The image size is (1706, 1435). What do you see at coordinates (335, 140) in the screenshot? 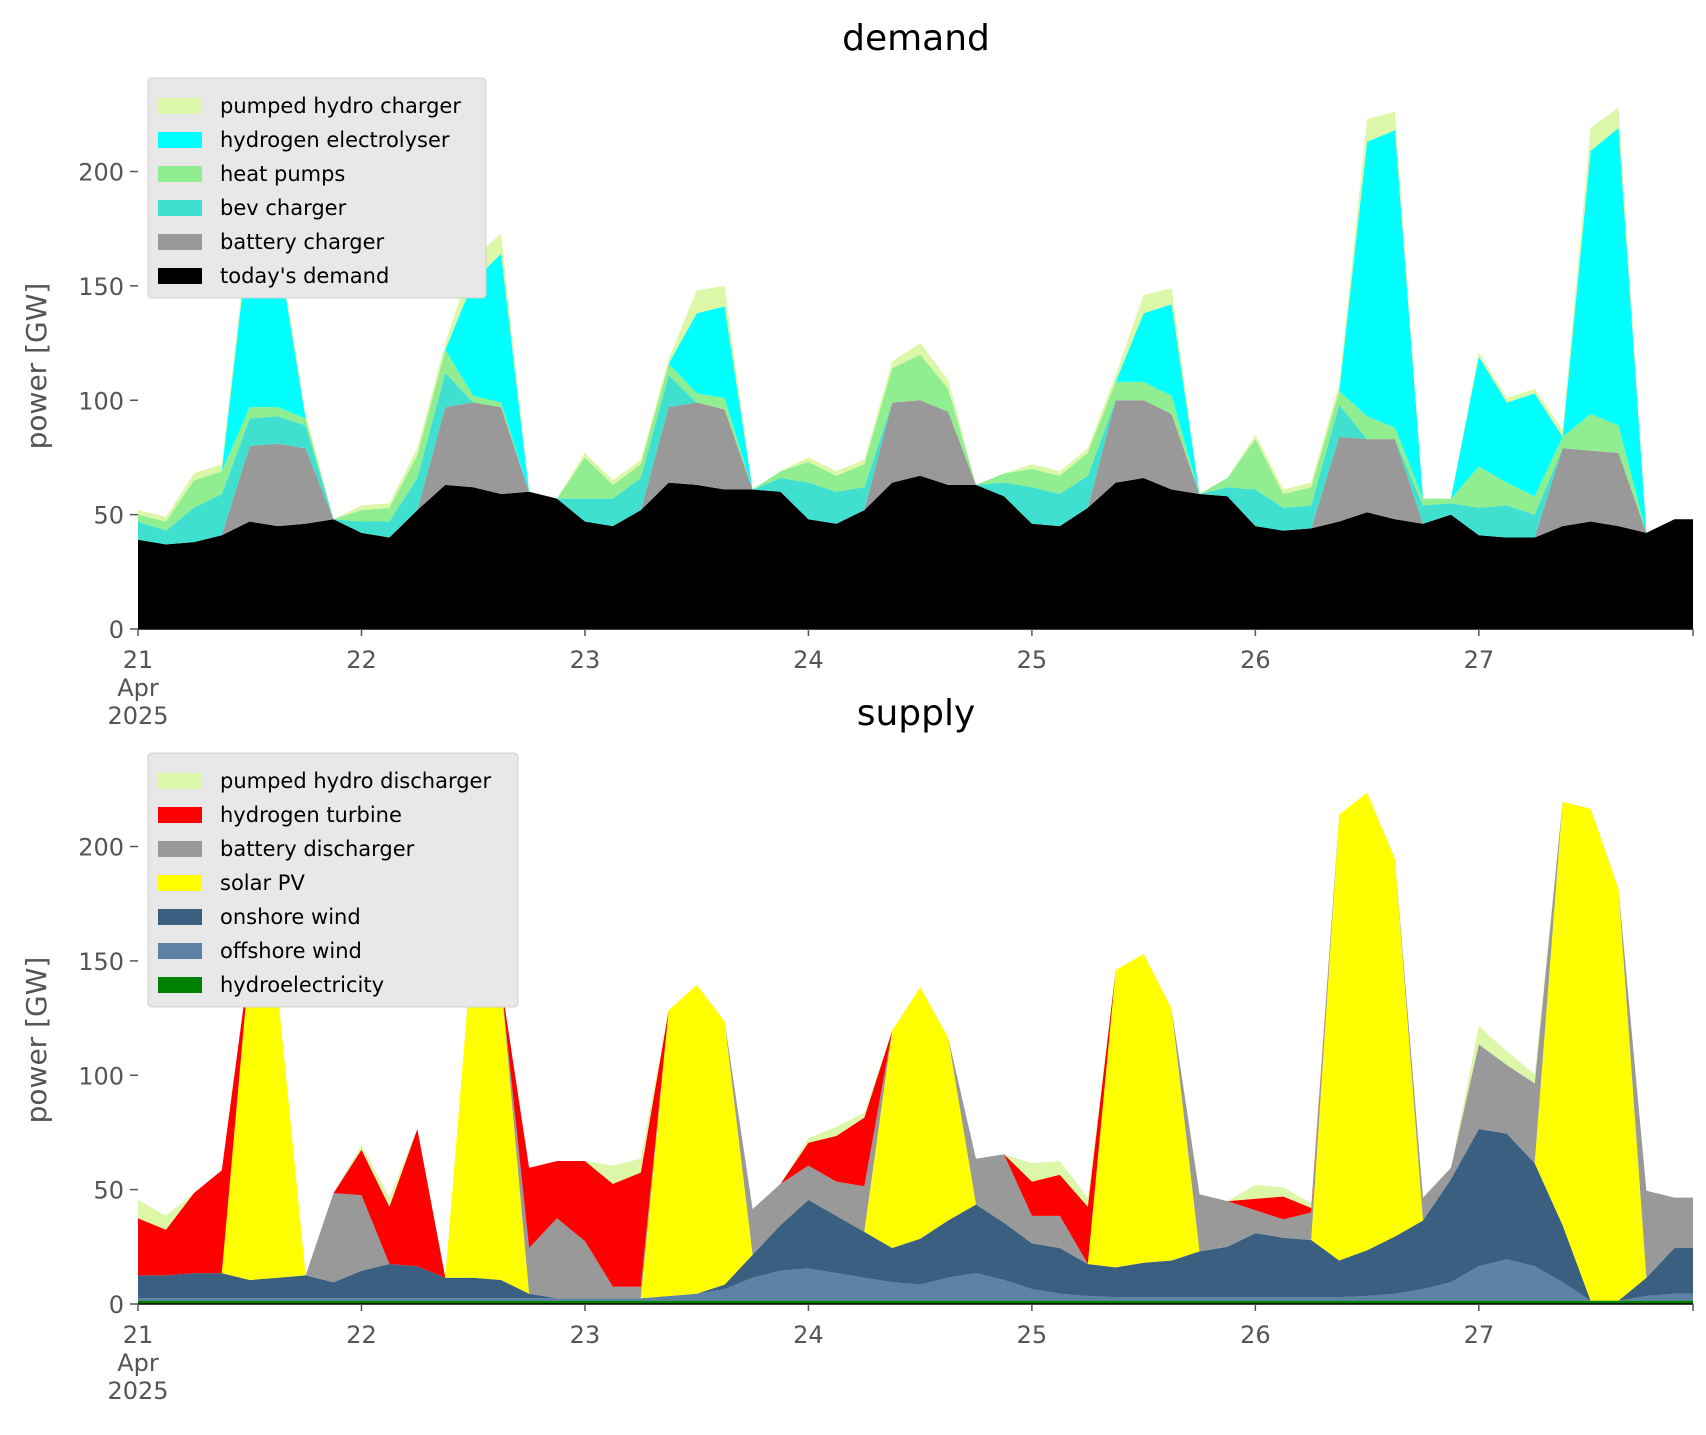
I see `legend-label-hydrogen-electrolyser: hydrogen electrolyser` at bounding box center [335, 140].